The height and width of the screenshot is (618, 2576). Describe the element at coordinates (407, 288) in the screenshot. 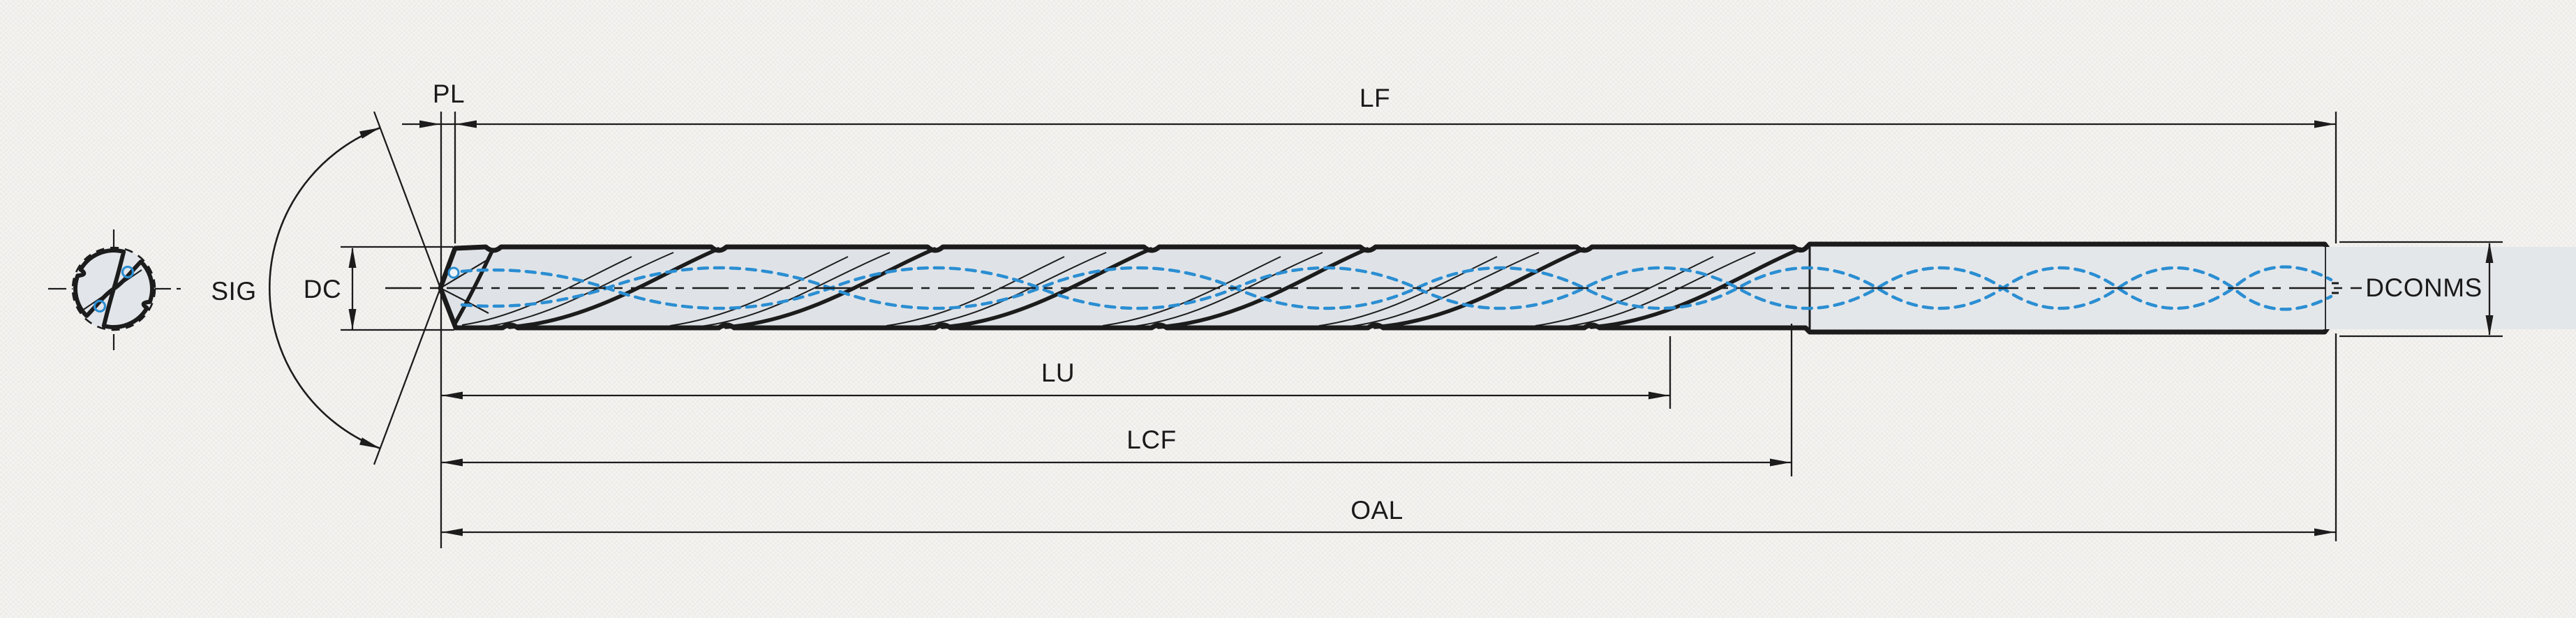

I see `point-angle-lines` at that location.